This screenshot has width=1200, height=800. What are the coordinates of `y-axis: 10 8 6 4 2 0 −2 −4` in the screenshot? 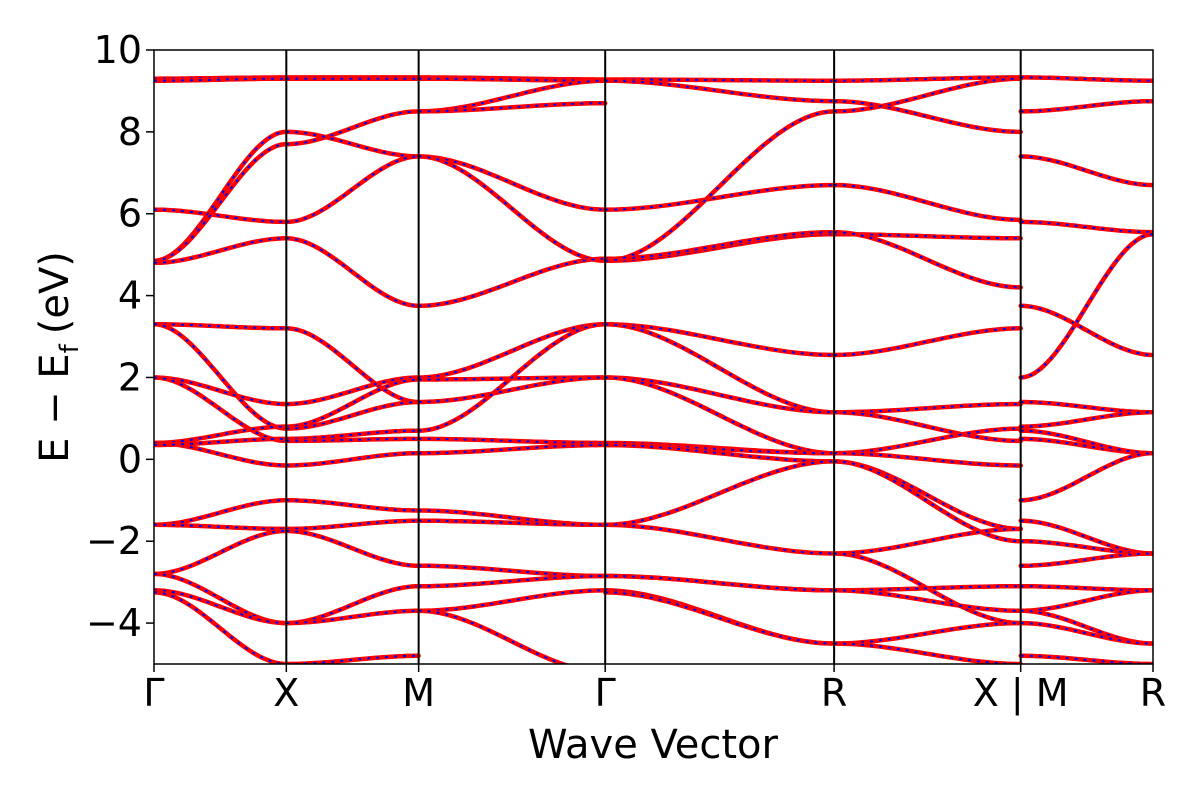 It's located at (120, 336).